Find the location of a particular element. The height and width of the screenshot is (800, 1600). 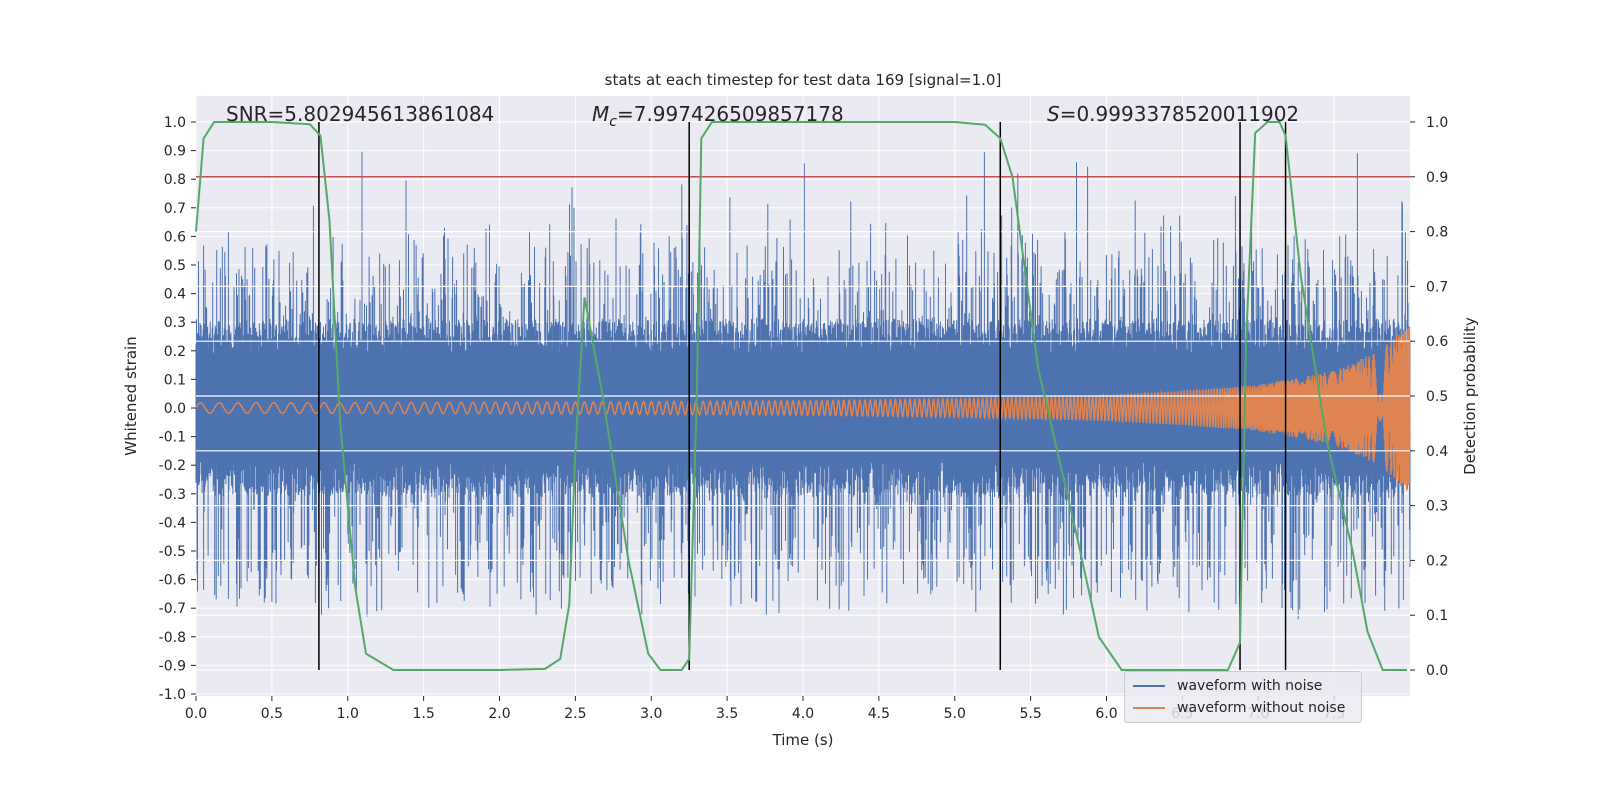

y-tick-label: -0.8 is located at coordinates (172, 638).